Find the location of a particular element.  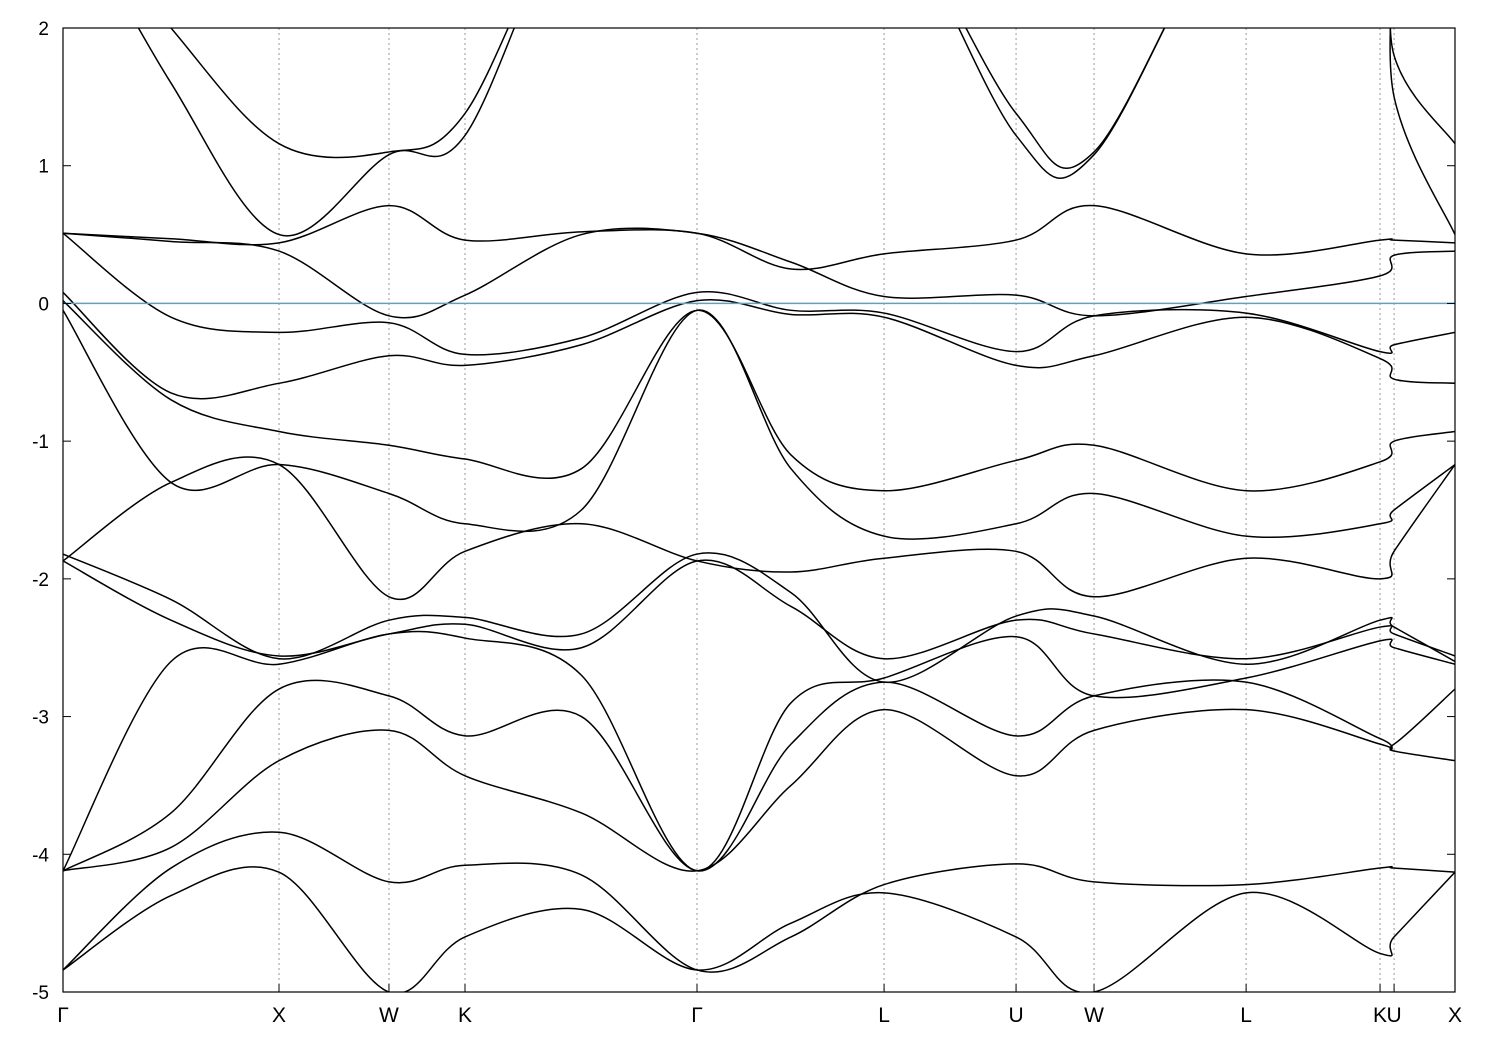

y-tick-label: 1 is located at coordinates (43, 167).